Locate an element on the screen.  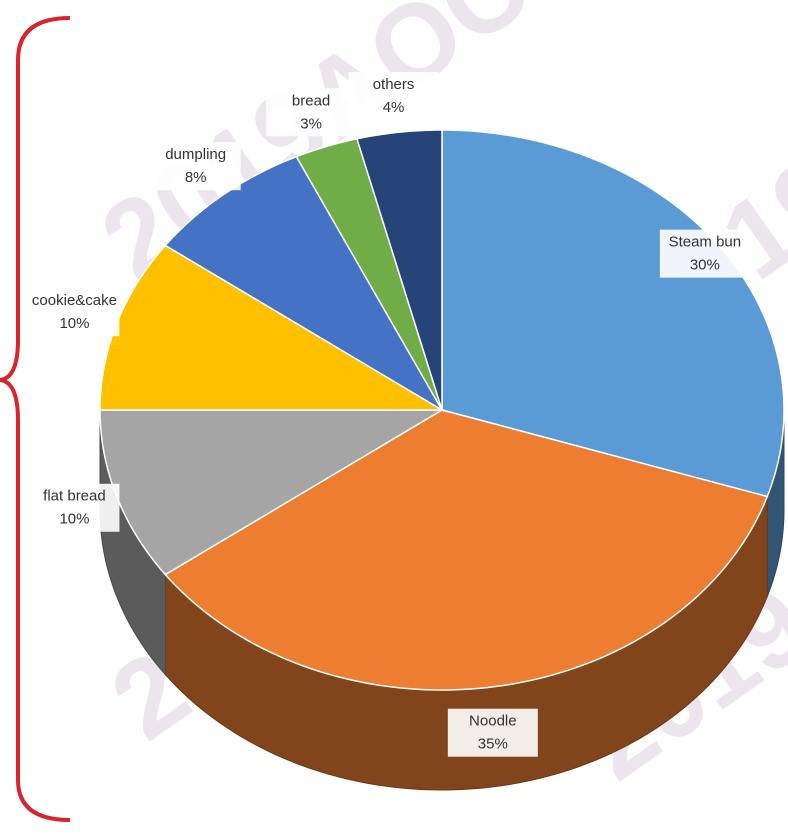
category-label: others is located at coordinates (394, 84).